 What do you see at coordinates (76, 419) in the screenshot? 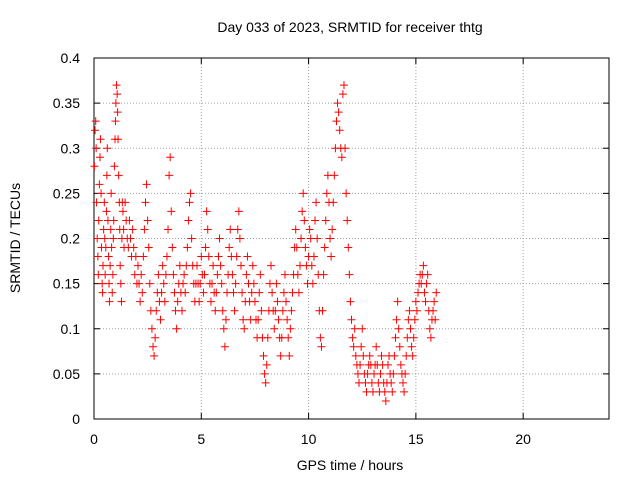
I see `y-tick-label: 0` at bounding box center [76, 419].